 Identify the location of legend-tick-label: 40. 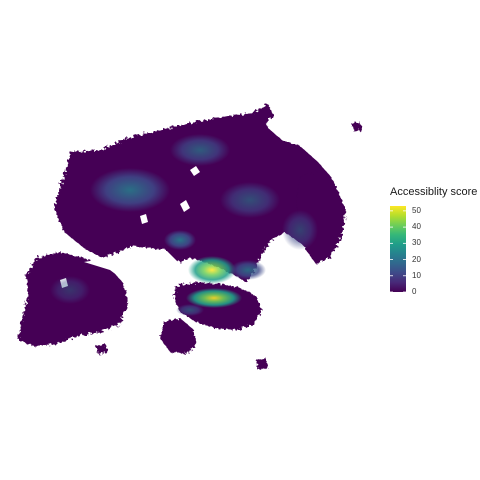
(416, 227).